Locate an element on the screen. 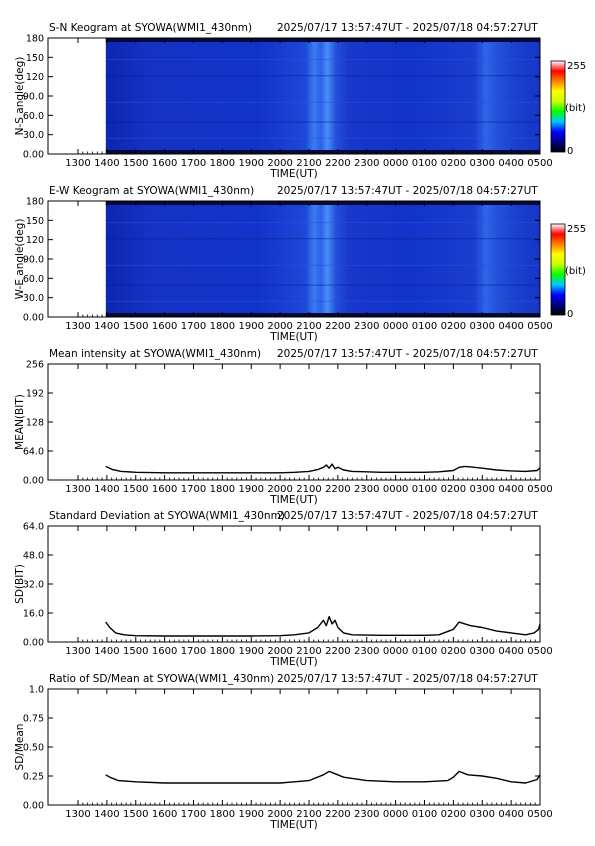  y-axis-label: SD(BIT) is located at coordinates (20, 584).